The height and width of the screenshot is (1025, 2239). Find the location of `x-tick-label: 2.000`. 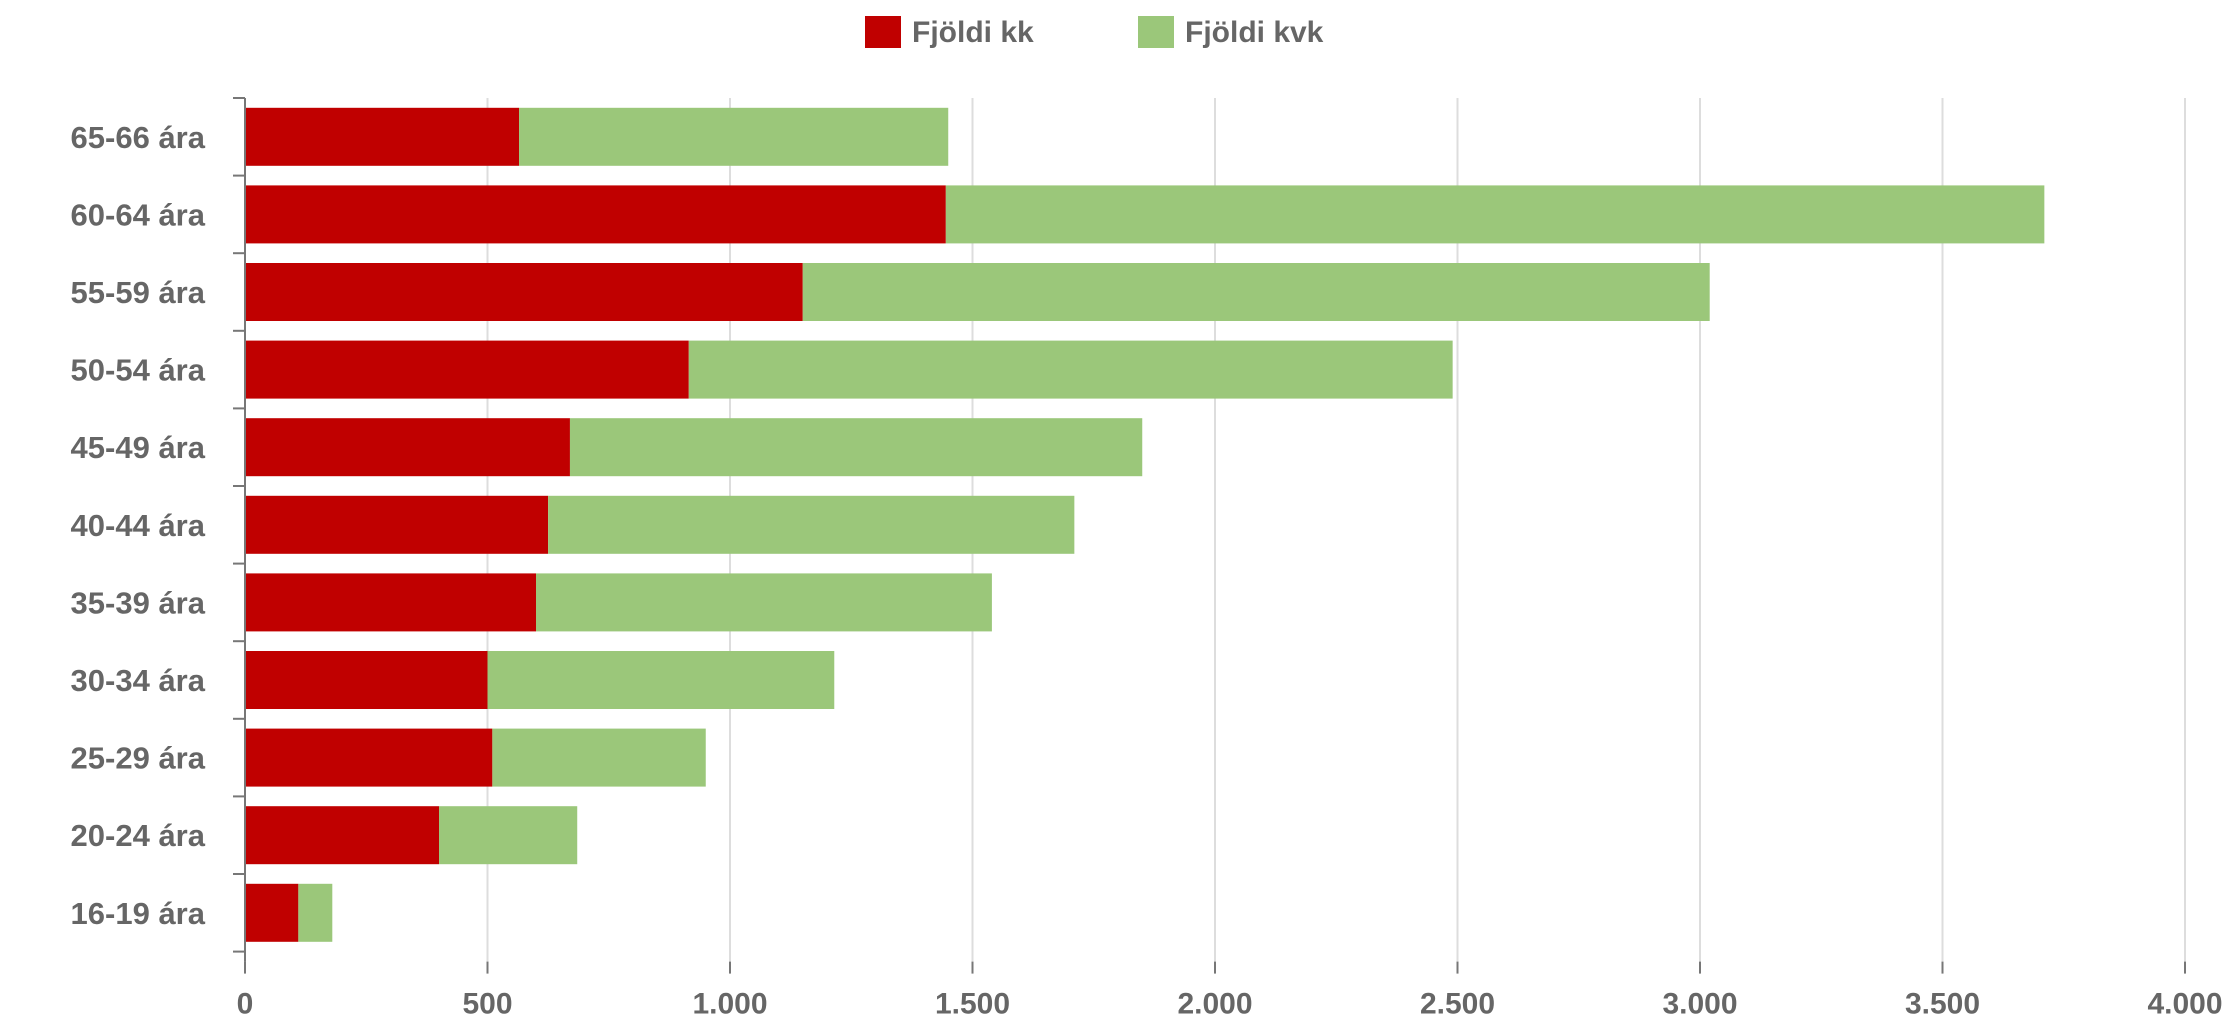

x-tick-label: 2.000 is located at coordinates (1214, 1004).